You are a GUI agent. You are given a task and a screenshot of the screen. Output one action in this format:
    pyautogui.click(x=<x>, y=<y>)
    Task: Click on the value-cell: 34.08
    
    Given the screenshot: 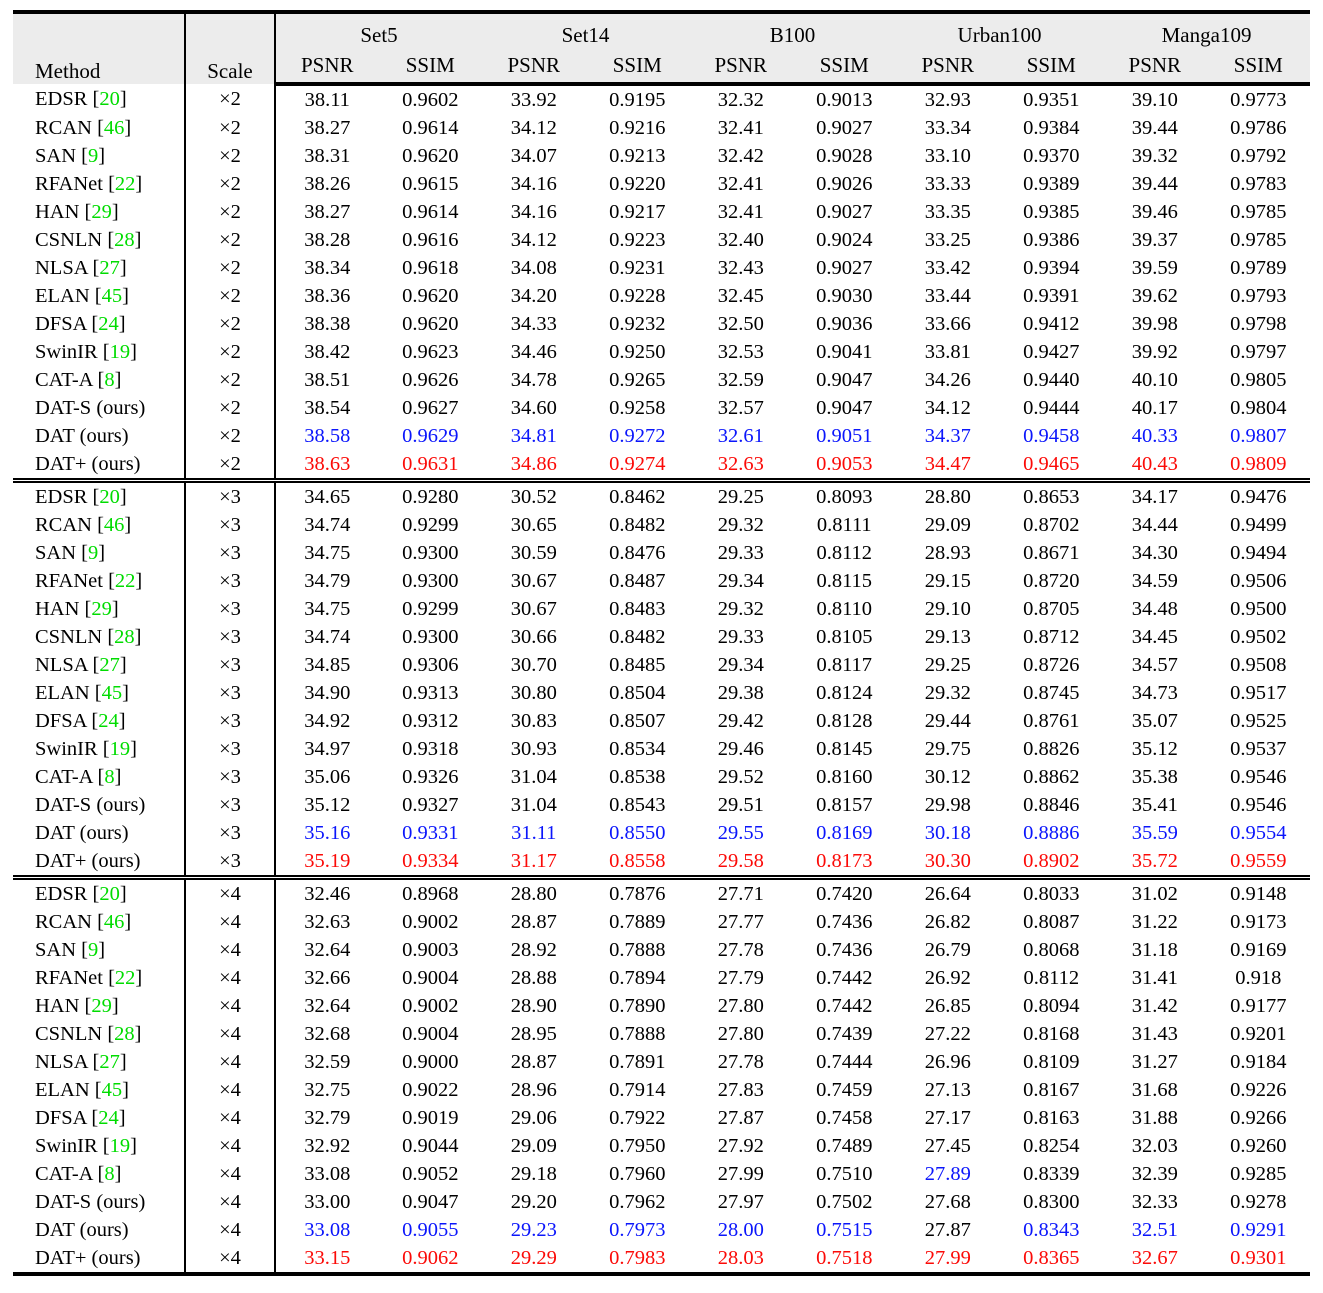 What is the action you would take?
    pyautogui.click(x=533, y=267)
    